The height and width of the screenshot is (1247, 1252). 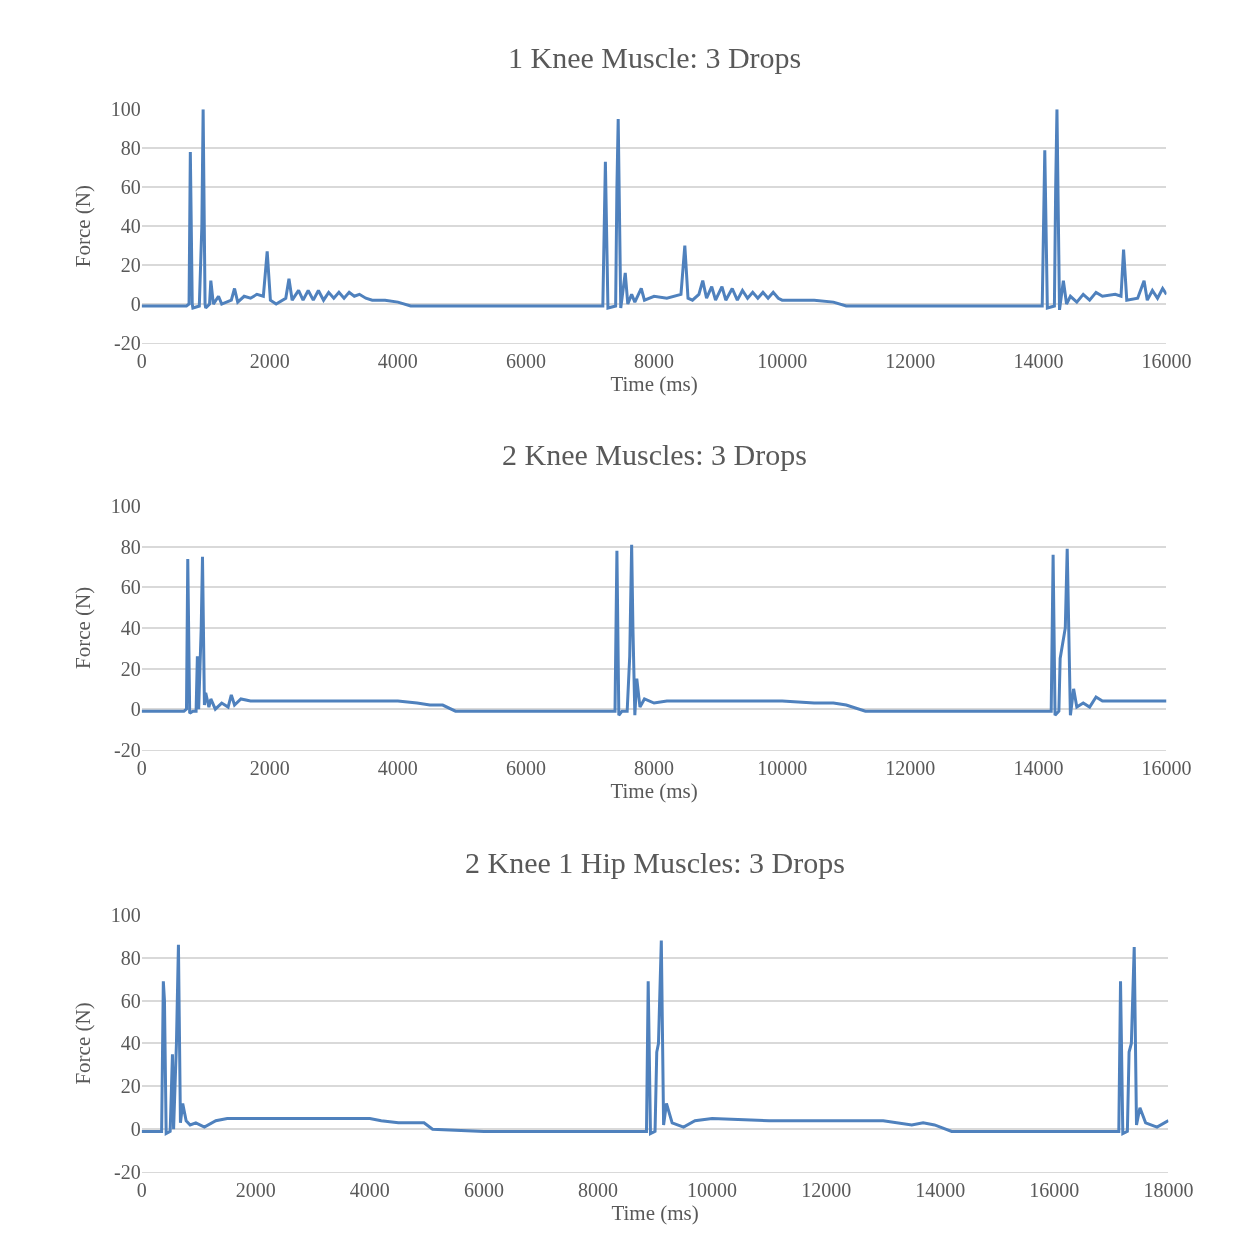 What do you see at coordinates (654, 454) in the screenshot?
I see `chart-title: 2 Knee Muscles: 3 Drops` at bounding box center [654, 454].